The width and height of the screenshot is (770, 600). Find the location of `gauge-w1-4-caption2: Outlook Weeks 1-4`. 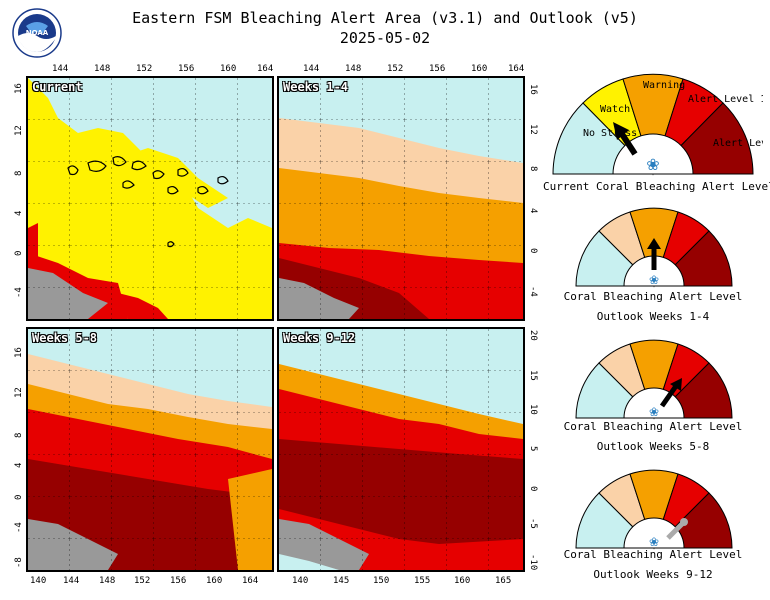

gauge-w1-4-caption2: Outlook Weeks 1-4 is located at coordinates (653, 316).